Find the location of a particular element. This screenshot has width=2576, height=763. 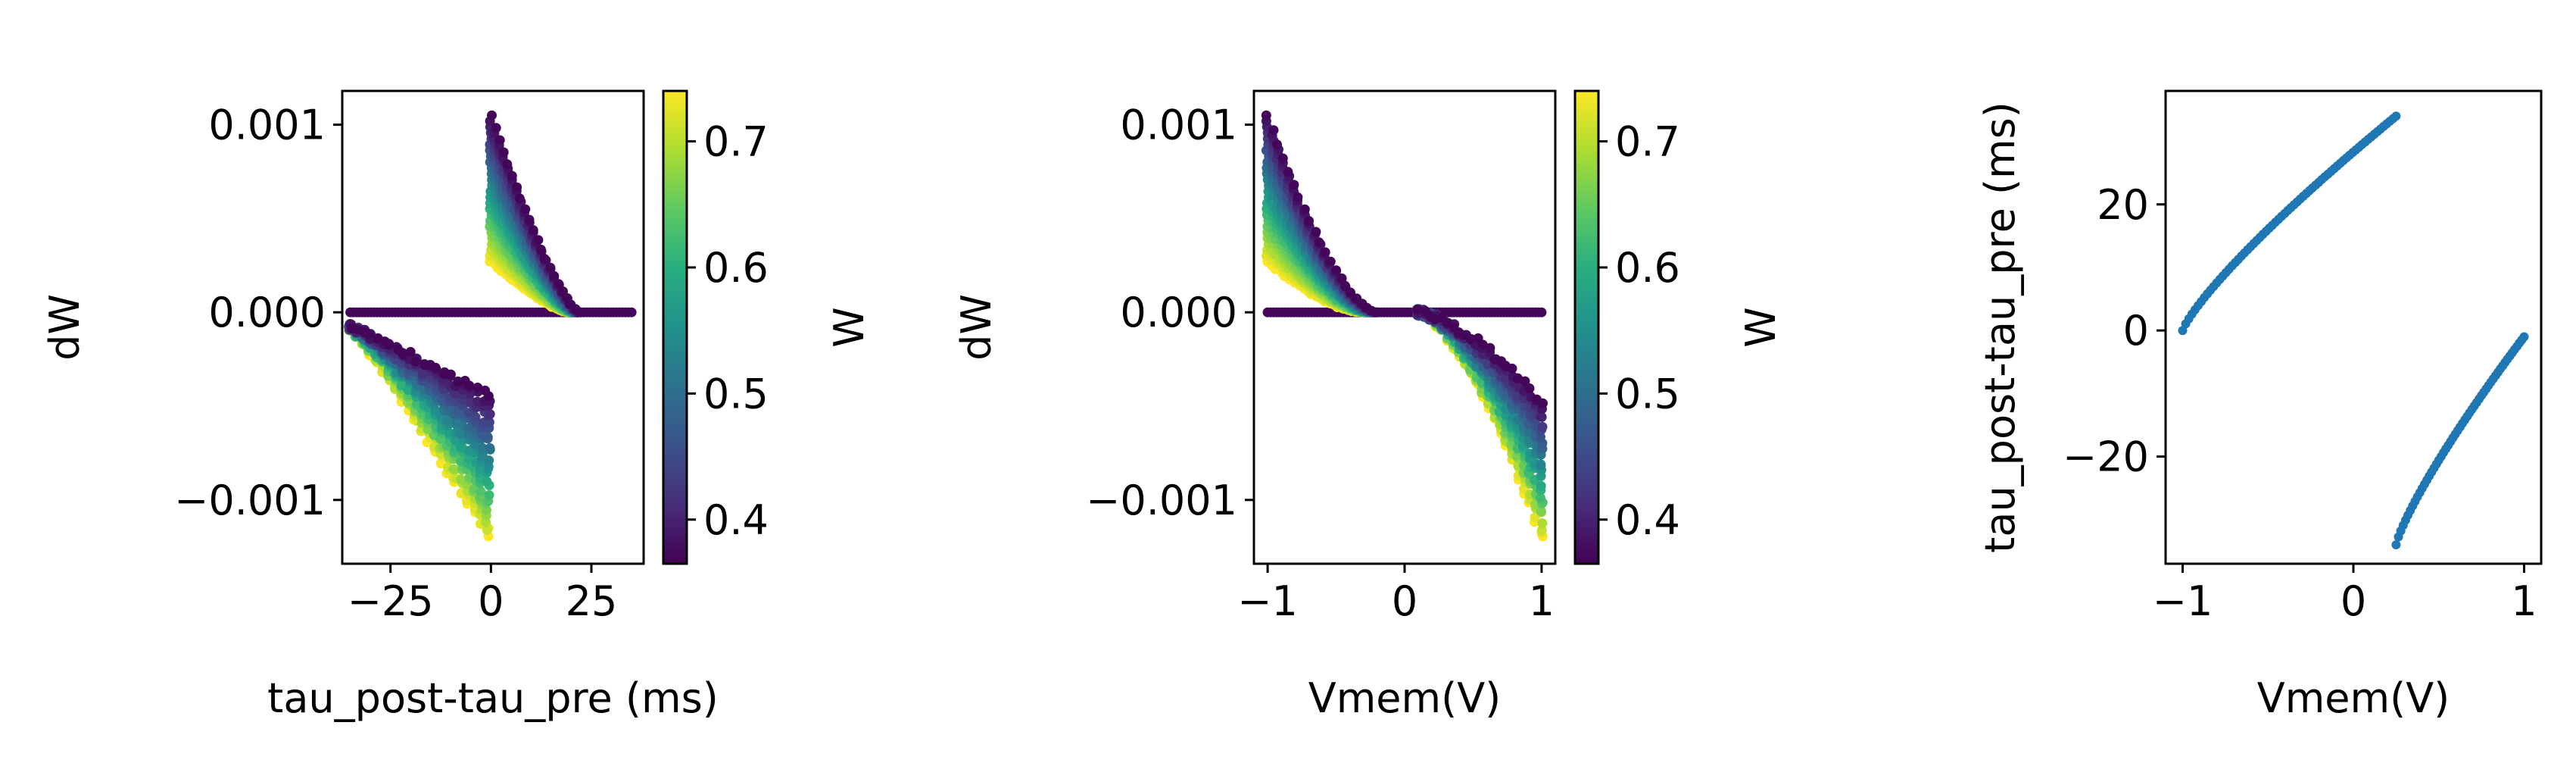

y-tick-label: 0.001 is located at coordinates (1178, 126).